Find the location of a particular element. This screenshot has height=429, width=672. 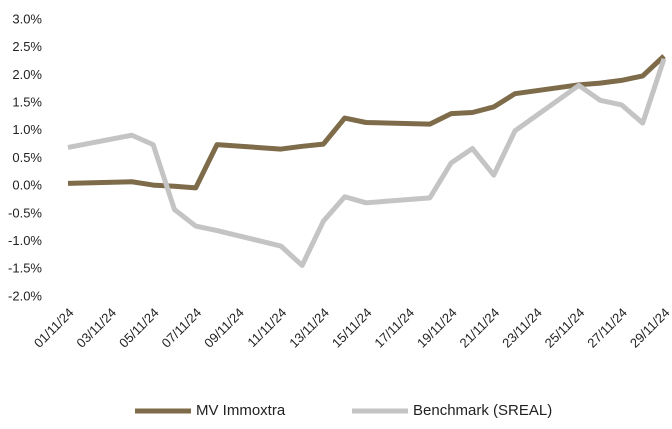

y-tick-label: 0.0% is located at coordinates (27, 185).